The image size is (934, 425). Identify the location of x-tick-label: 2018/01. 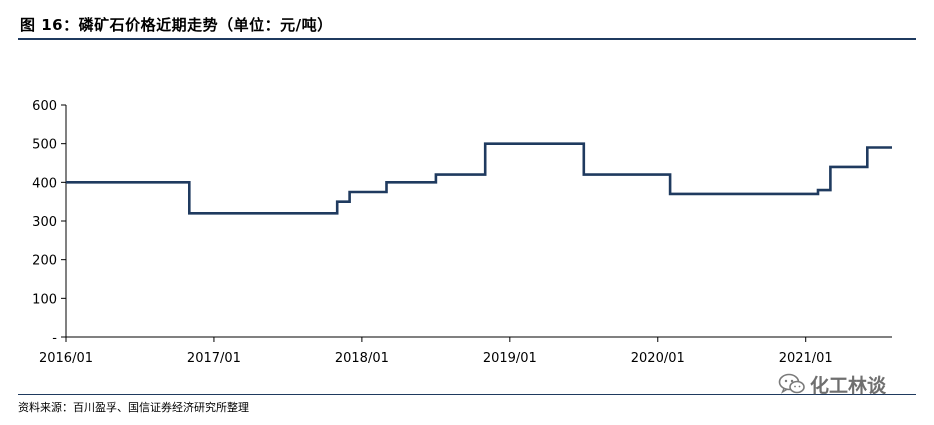
(362, 358).